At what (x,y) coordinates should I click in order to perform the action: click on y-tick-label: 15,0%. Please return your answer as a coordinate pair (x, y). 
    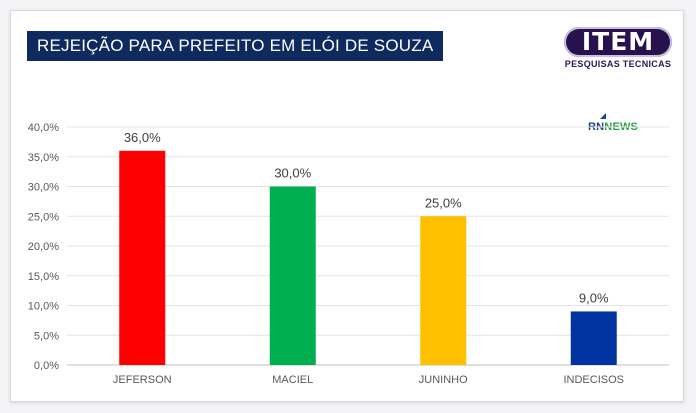
    Looking at the image, I should click on (43, 277).